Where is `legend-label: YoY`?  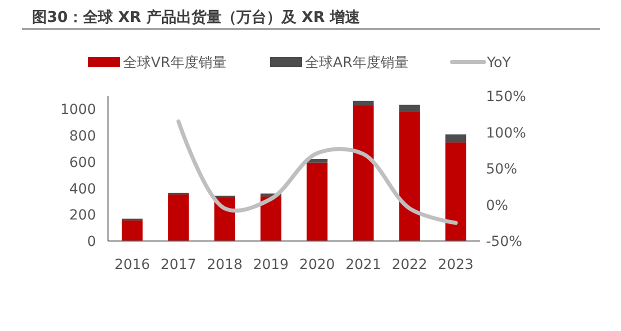 legend-label: YoY is located at coordinates (499, 63).